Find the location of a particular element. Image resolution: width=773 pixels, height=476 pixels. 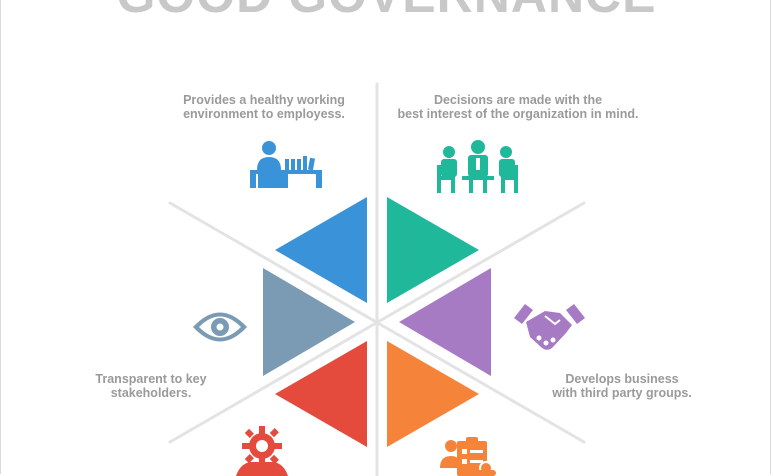

caption-line: Develops business is located at coordinates (622, 379).